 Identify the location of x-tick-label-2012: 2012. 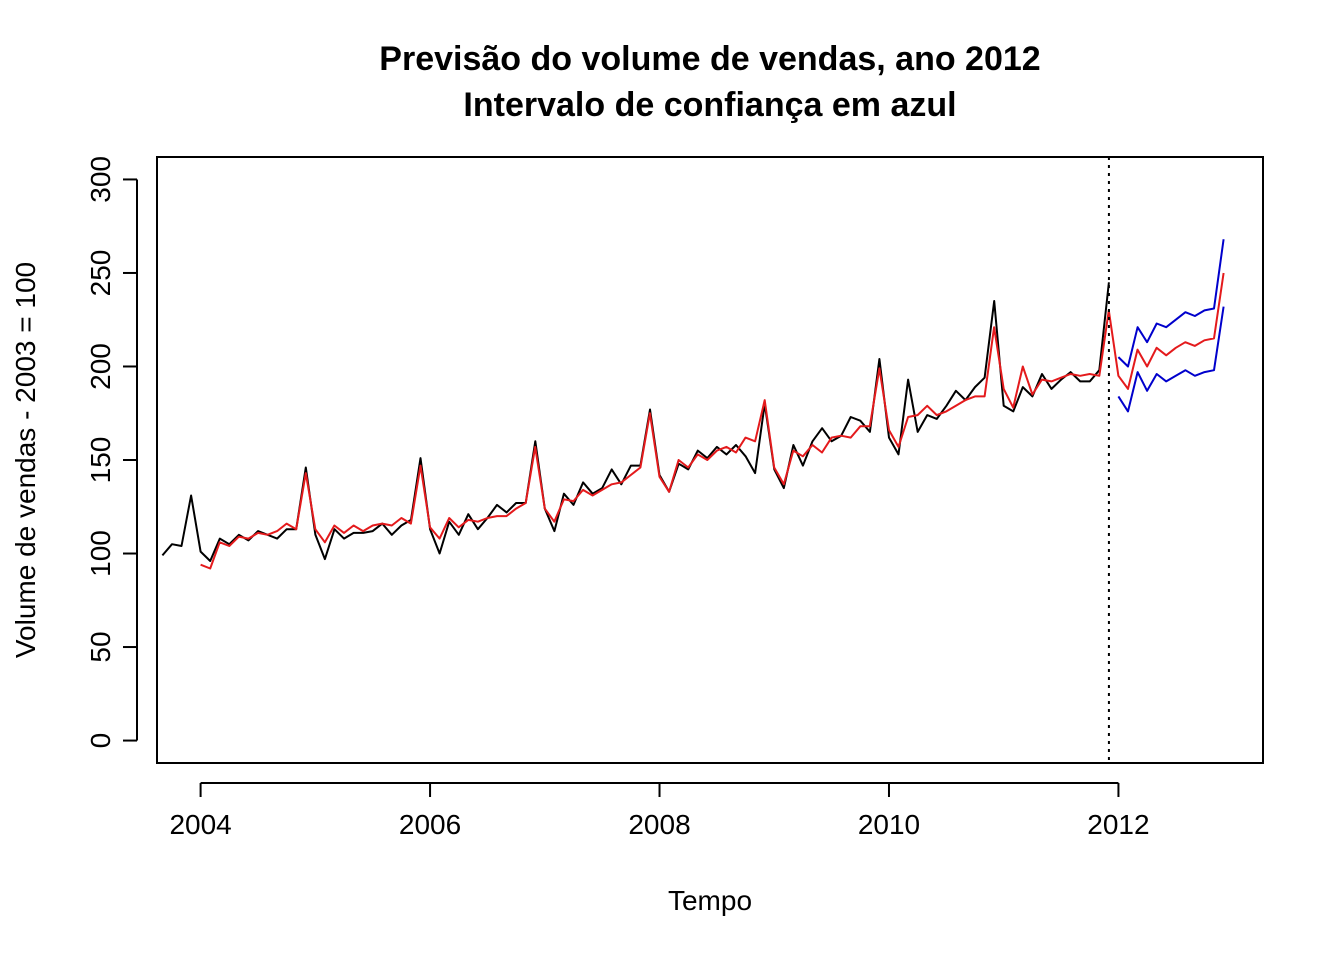
(1118, 824).